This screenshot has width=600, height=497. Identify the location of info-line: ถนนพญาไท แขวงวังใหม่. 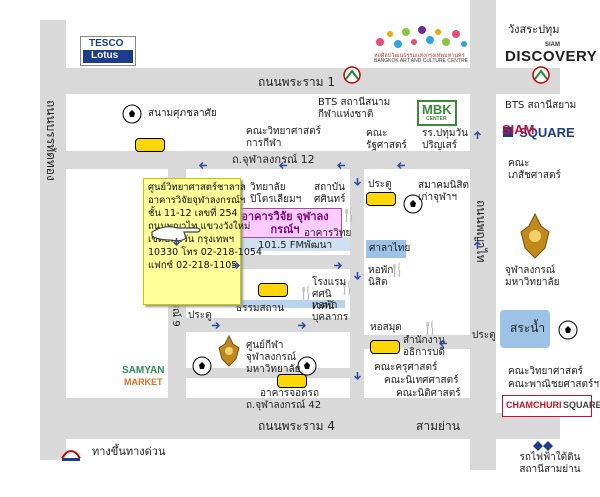
(199, 226).